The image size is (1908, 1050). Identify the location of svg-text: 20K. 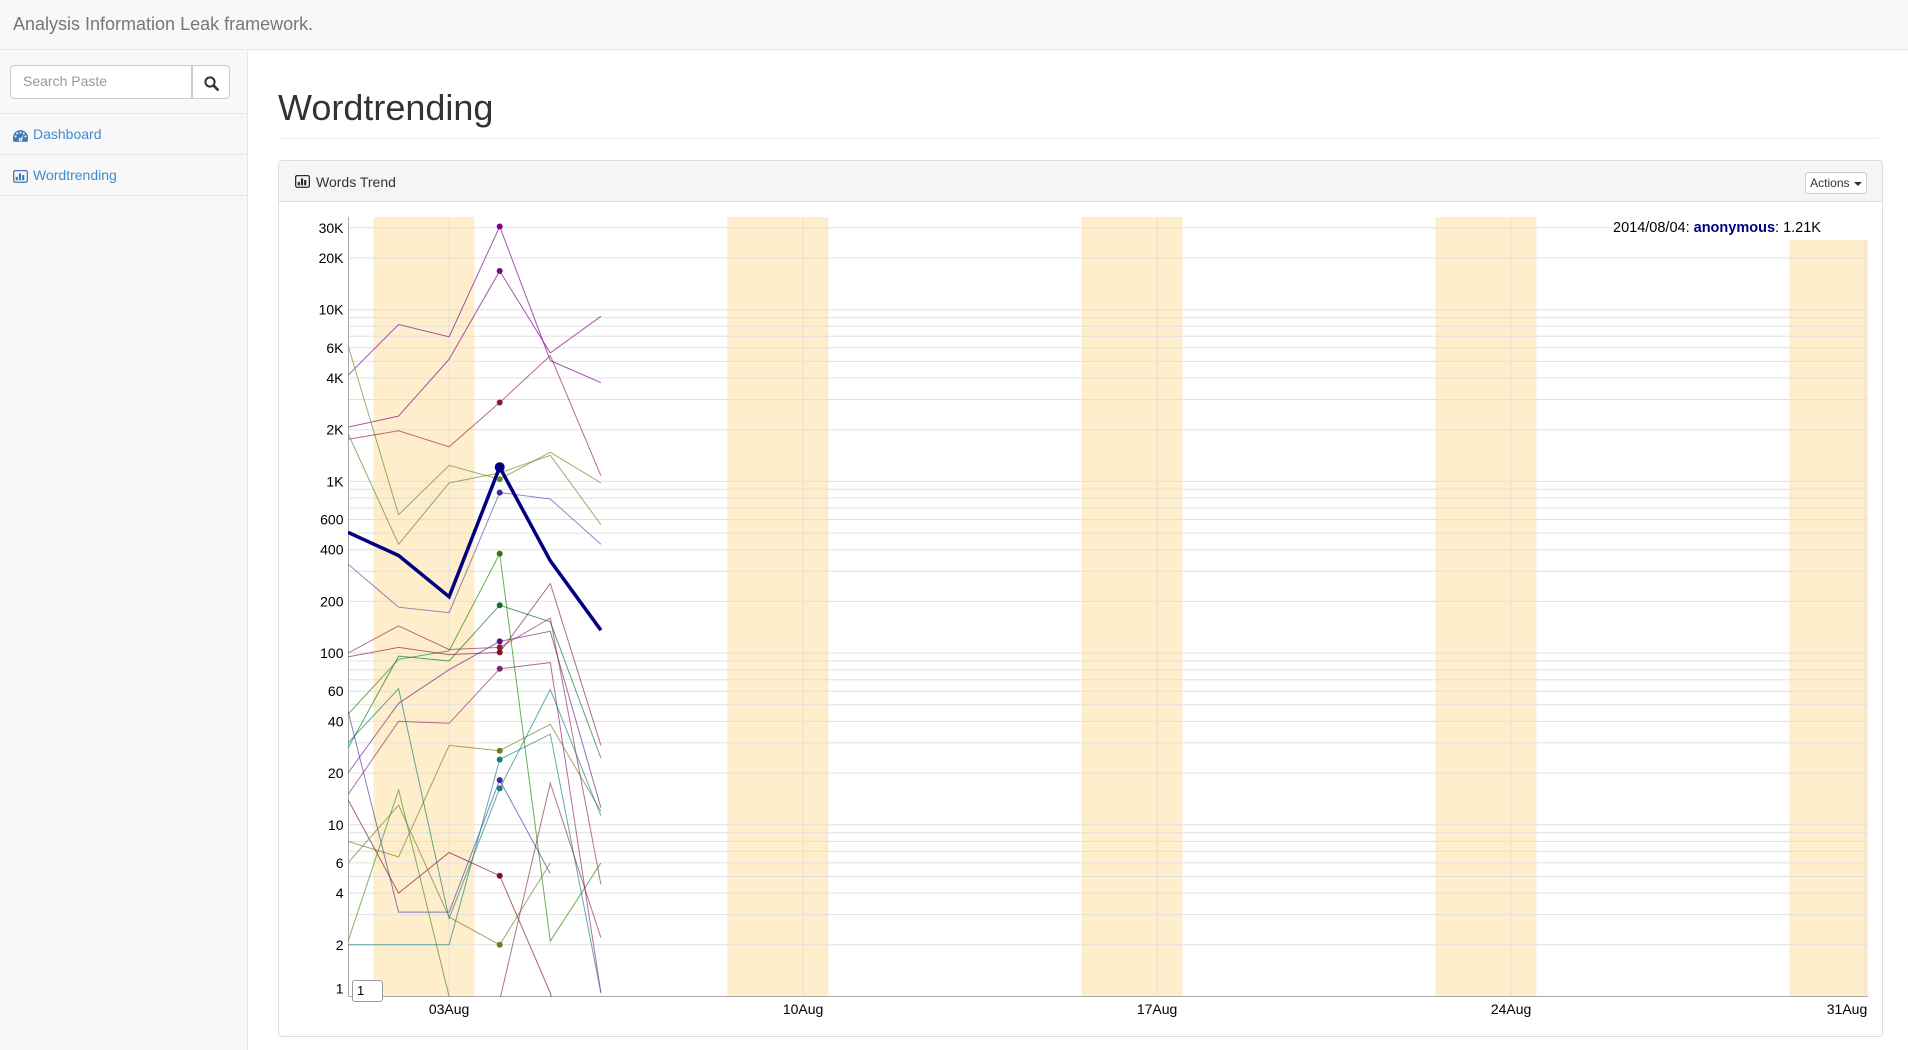
(332, 258).